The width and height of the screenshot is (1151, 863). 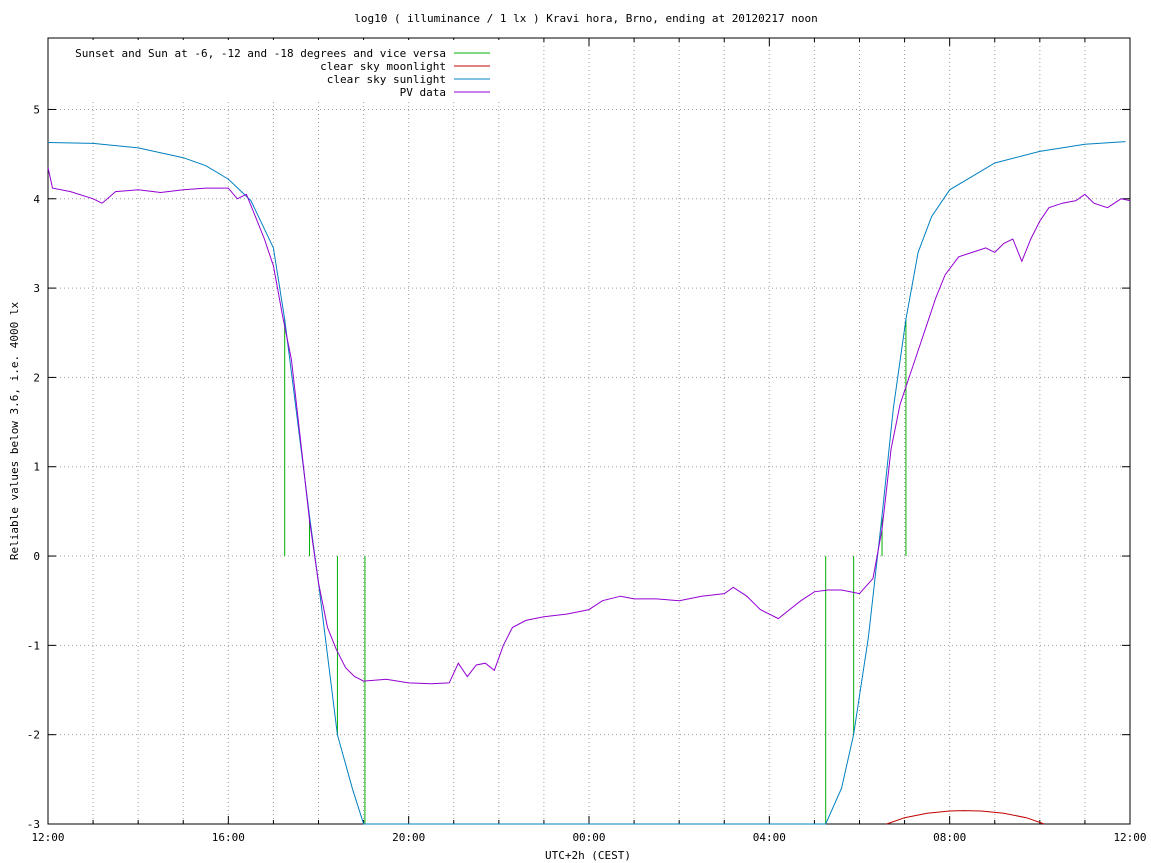 I want to click on y-tick-label: 0, so click(x=36, y=556).